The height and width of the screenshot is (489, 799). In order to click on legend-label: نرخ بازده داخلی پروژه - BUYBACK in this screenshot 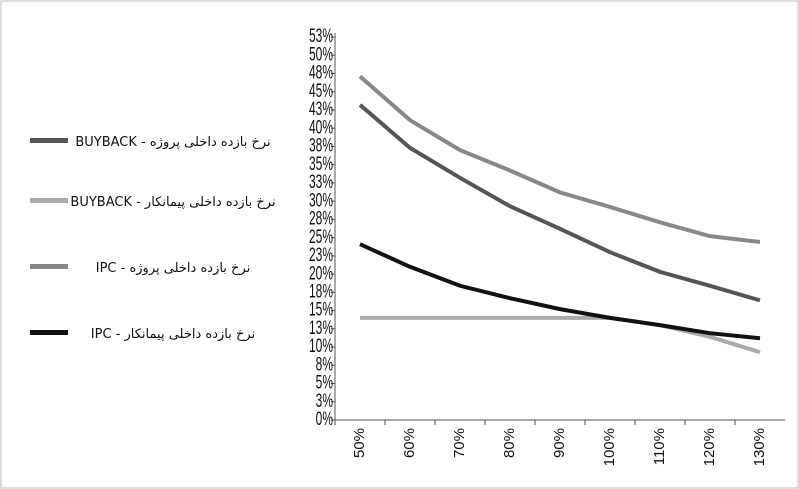, I will do `click(173, 142)`.